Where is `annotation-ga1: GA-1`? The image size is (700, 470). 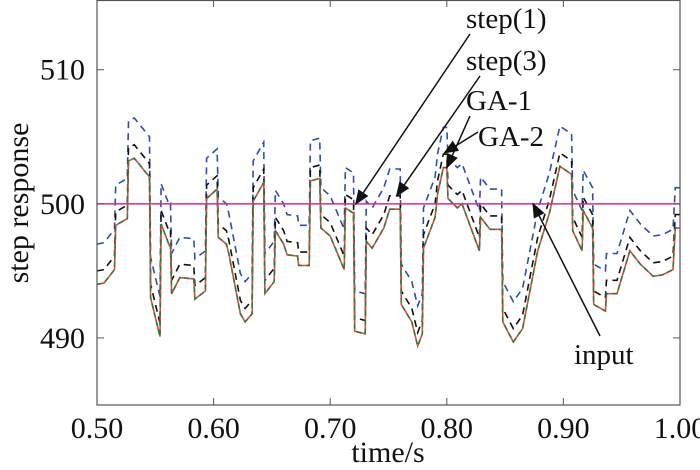 annotation-ga1: GA-1 is located at coordinates (499, 101).